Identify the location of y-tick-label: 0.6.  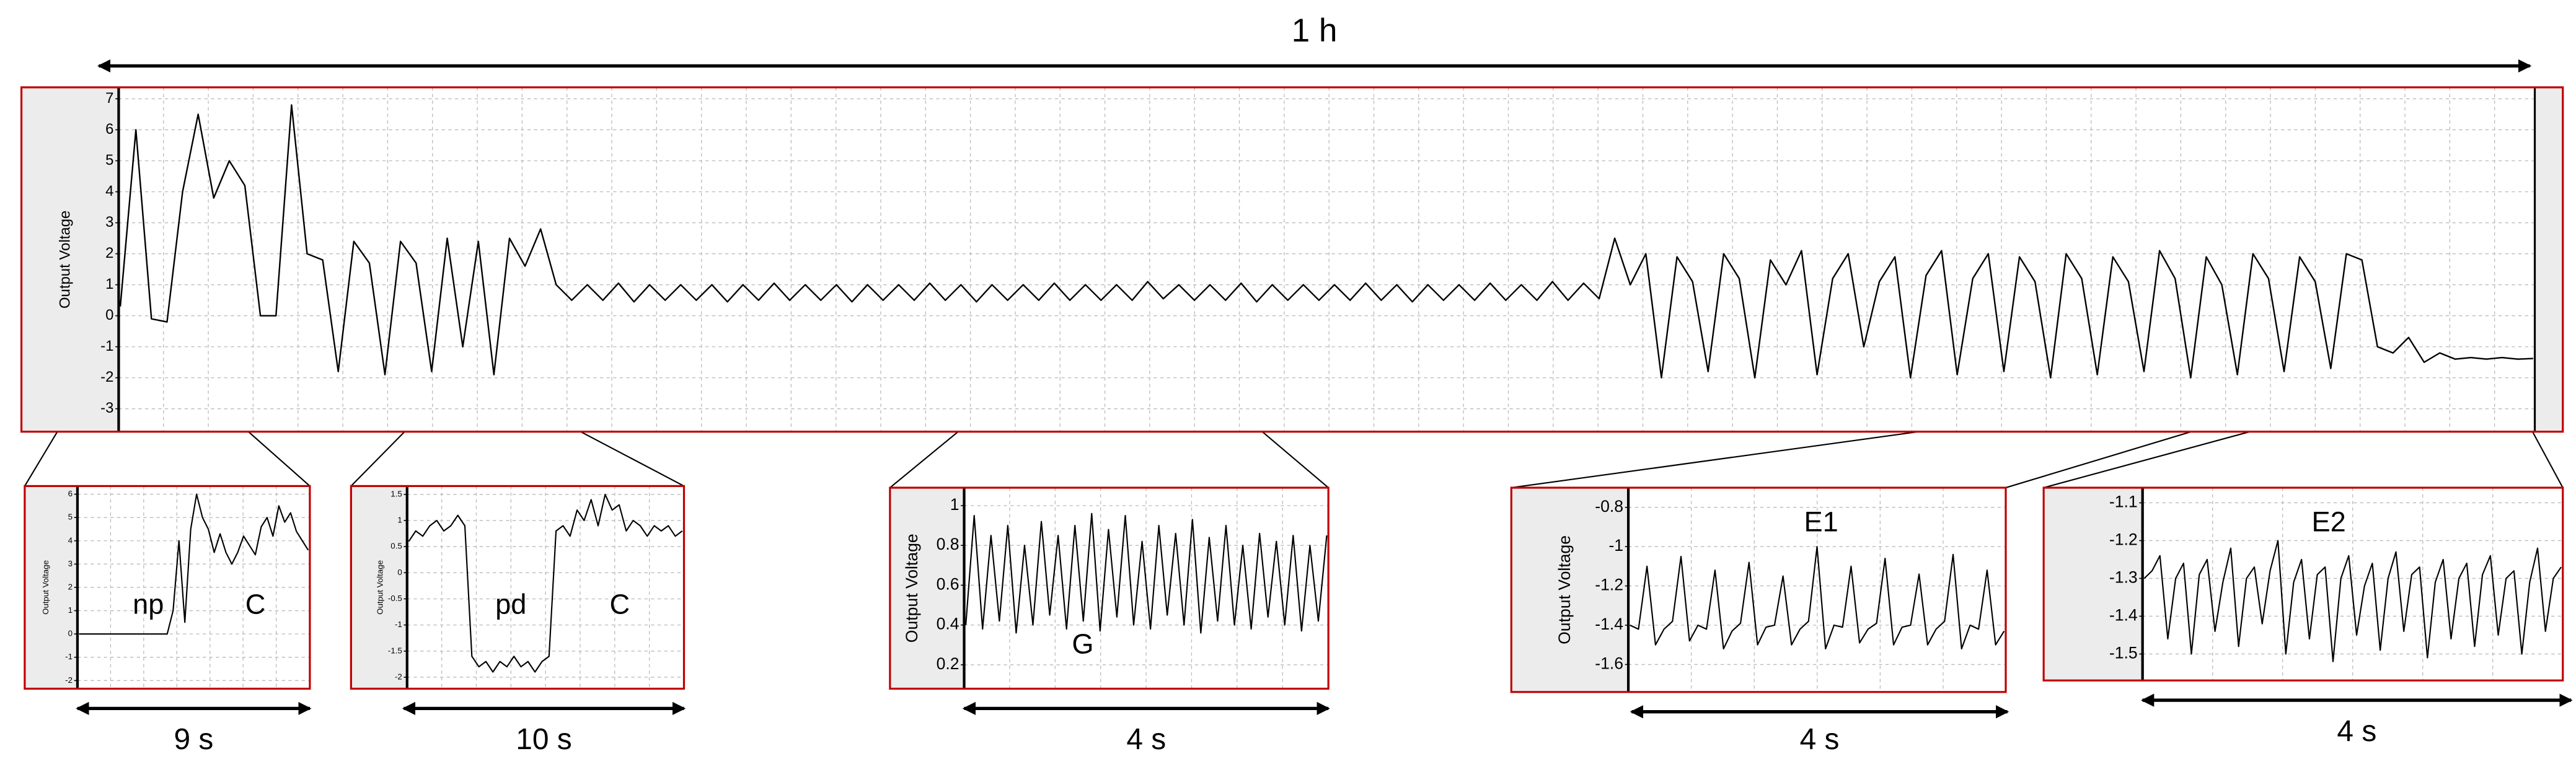
(948, 583).